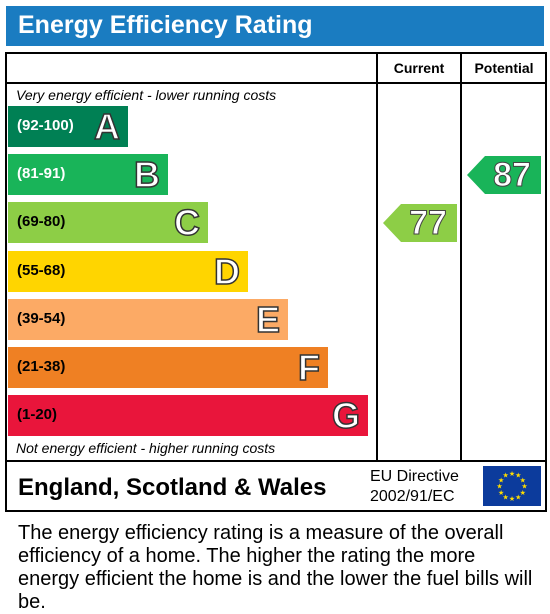 The height and width of the screenshot is (614, 550). Describe the element at coordinates (512, 174) in the screenshot. I see `potential-rating-value: 87` at that location.